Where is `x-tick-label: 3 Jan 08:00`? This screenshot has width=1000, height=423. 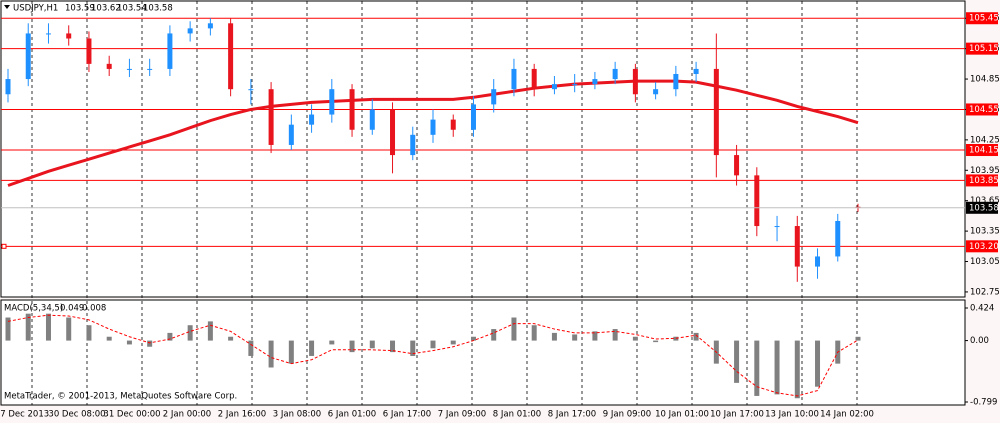 x-tick-label: 3 Jan 08:00 is located at coordinates (297, 415).